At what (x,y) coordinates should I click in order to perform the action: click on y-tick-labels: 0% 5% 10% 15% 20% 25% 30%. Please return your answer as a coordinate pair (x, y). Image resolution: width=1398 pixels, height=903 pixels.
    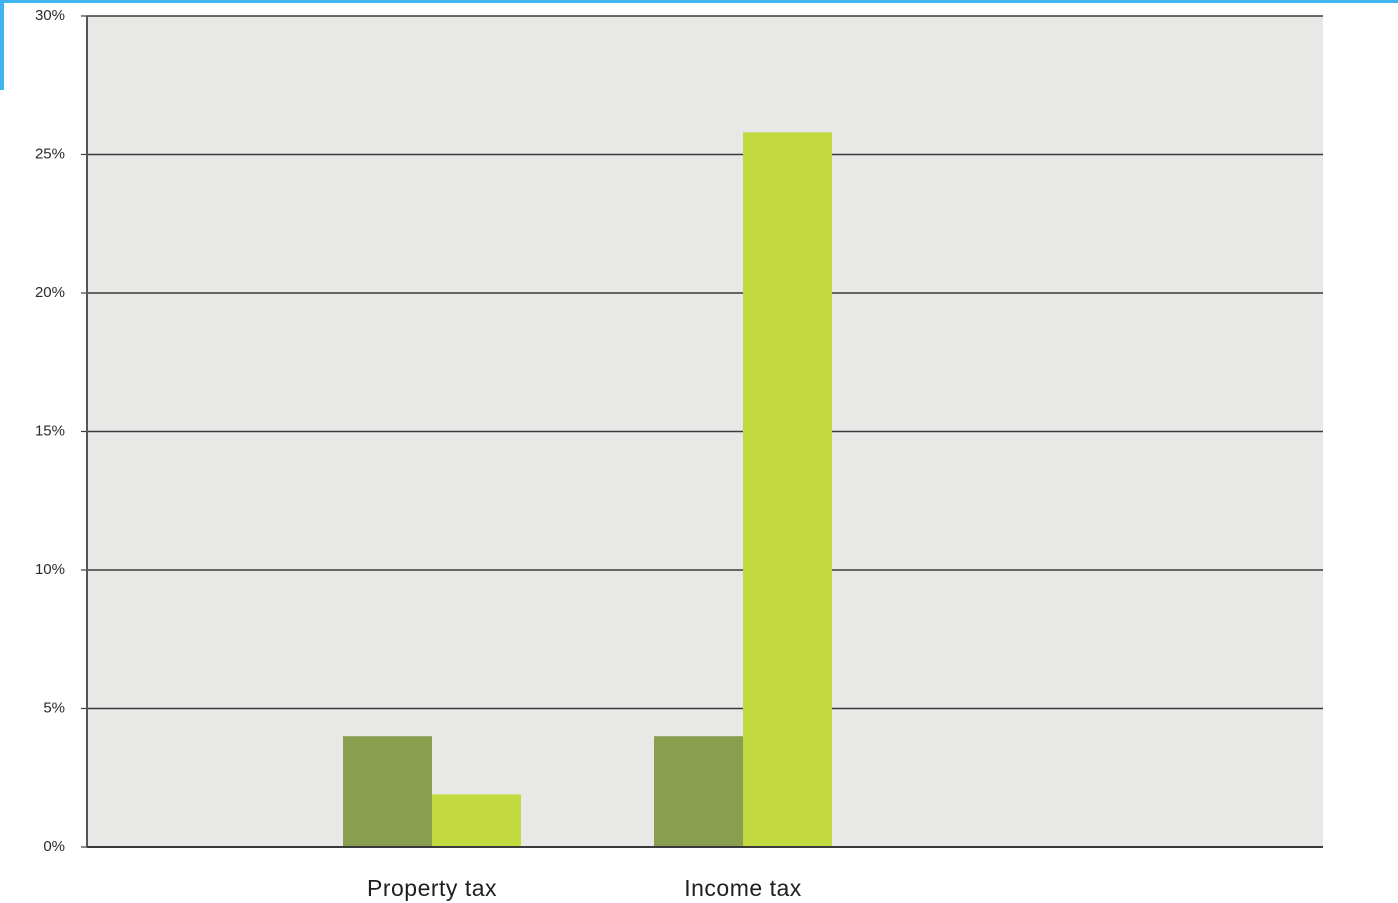
    Looking at the image, I should click on (50, 431).